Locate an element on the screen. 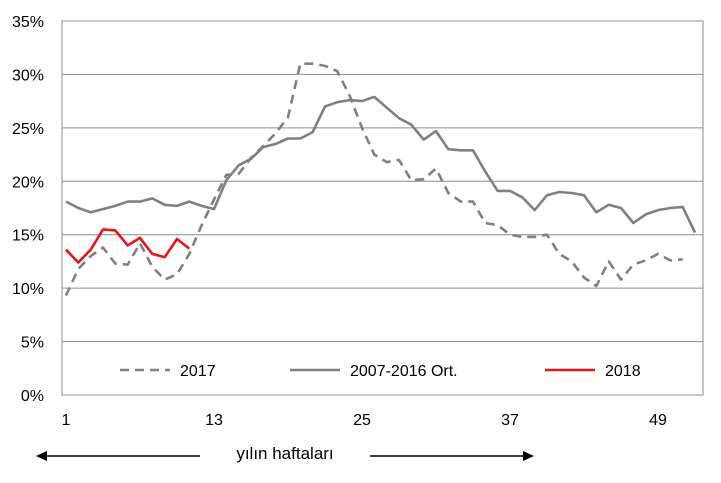 This screenshot has width=721, height=483. x-tick-label: 1 is located at coordinates (66, 420).